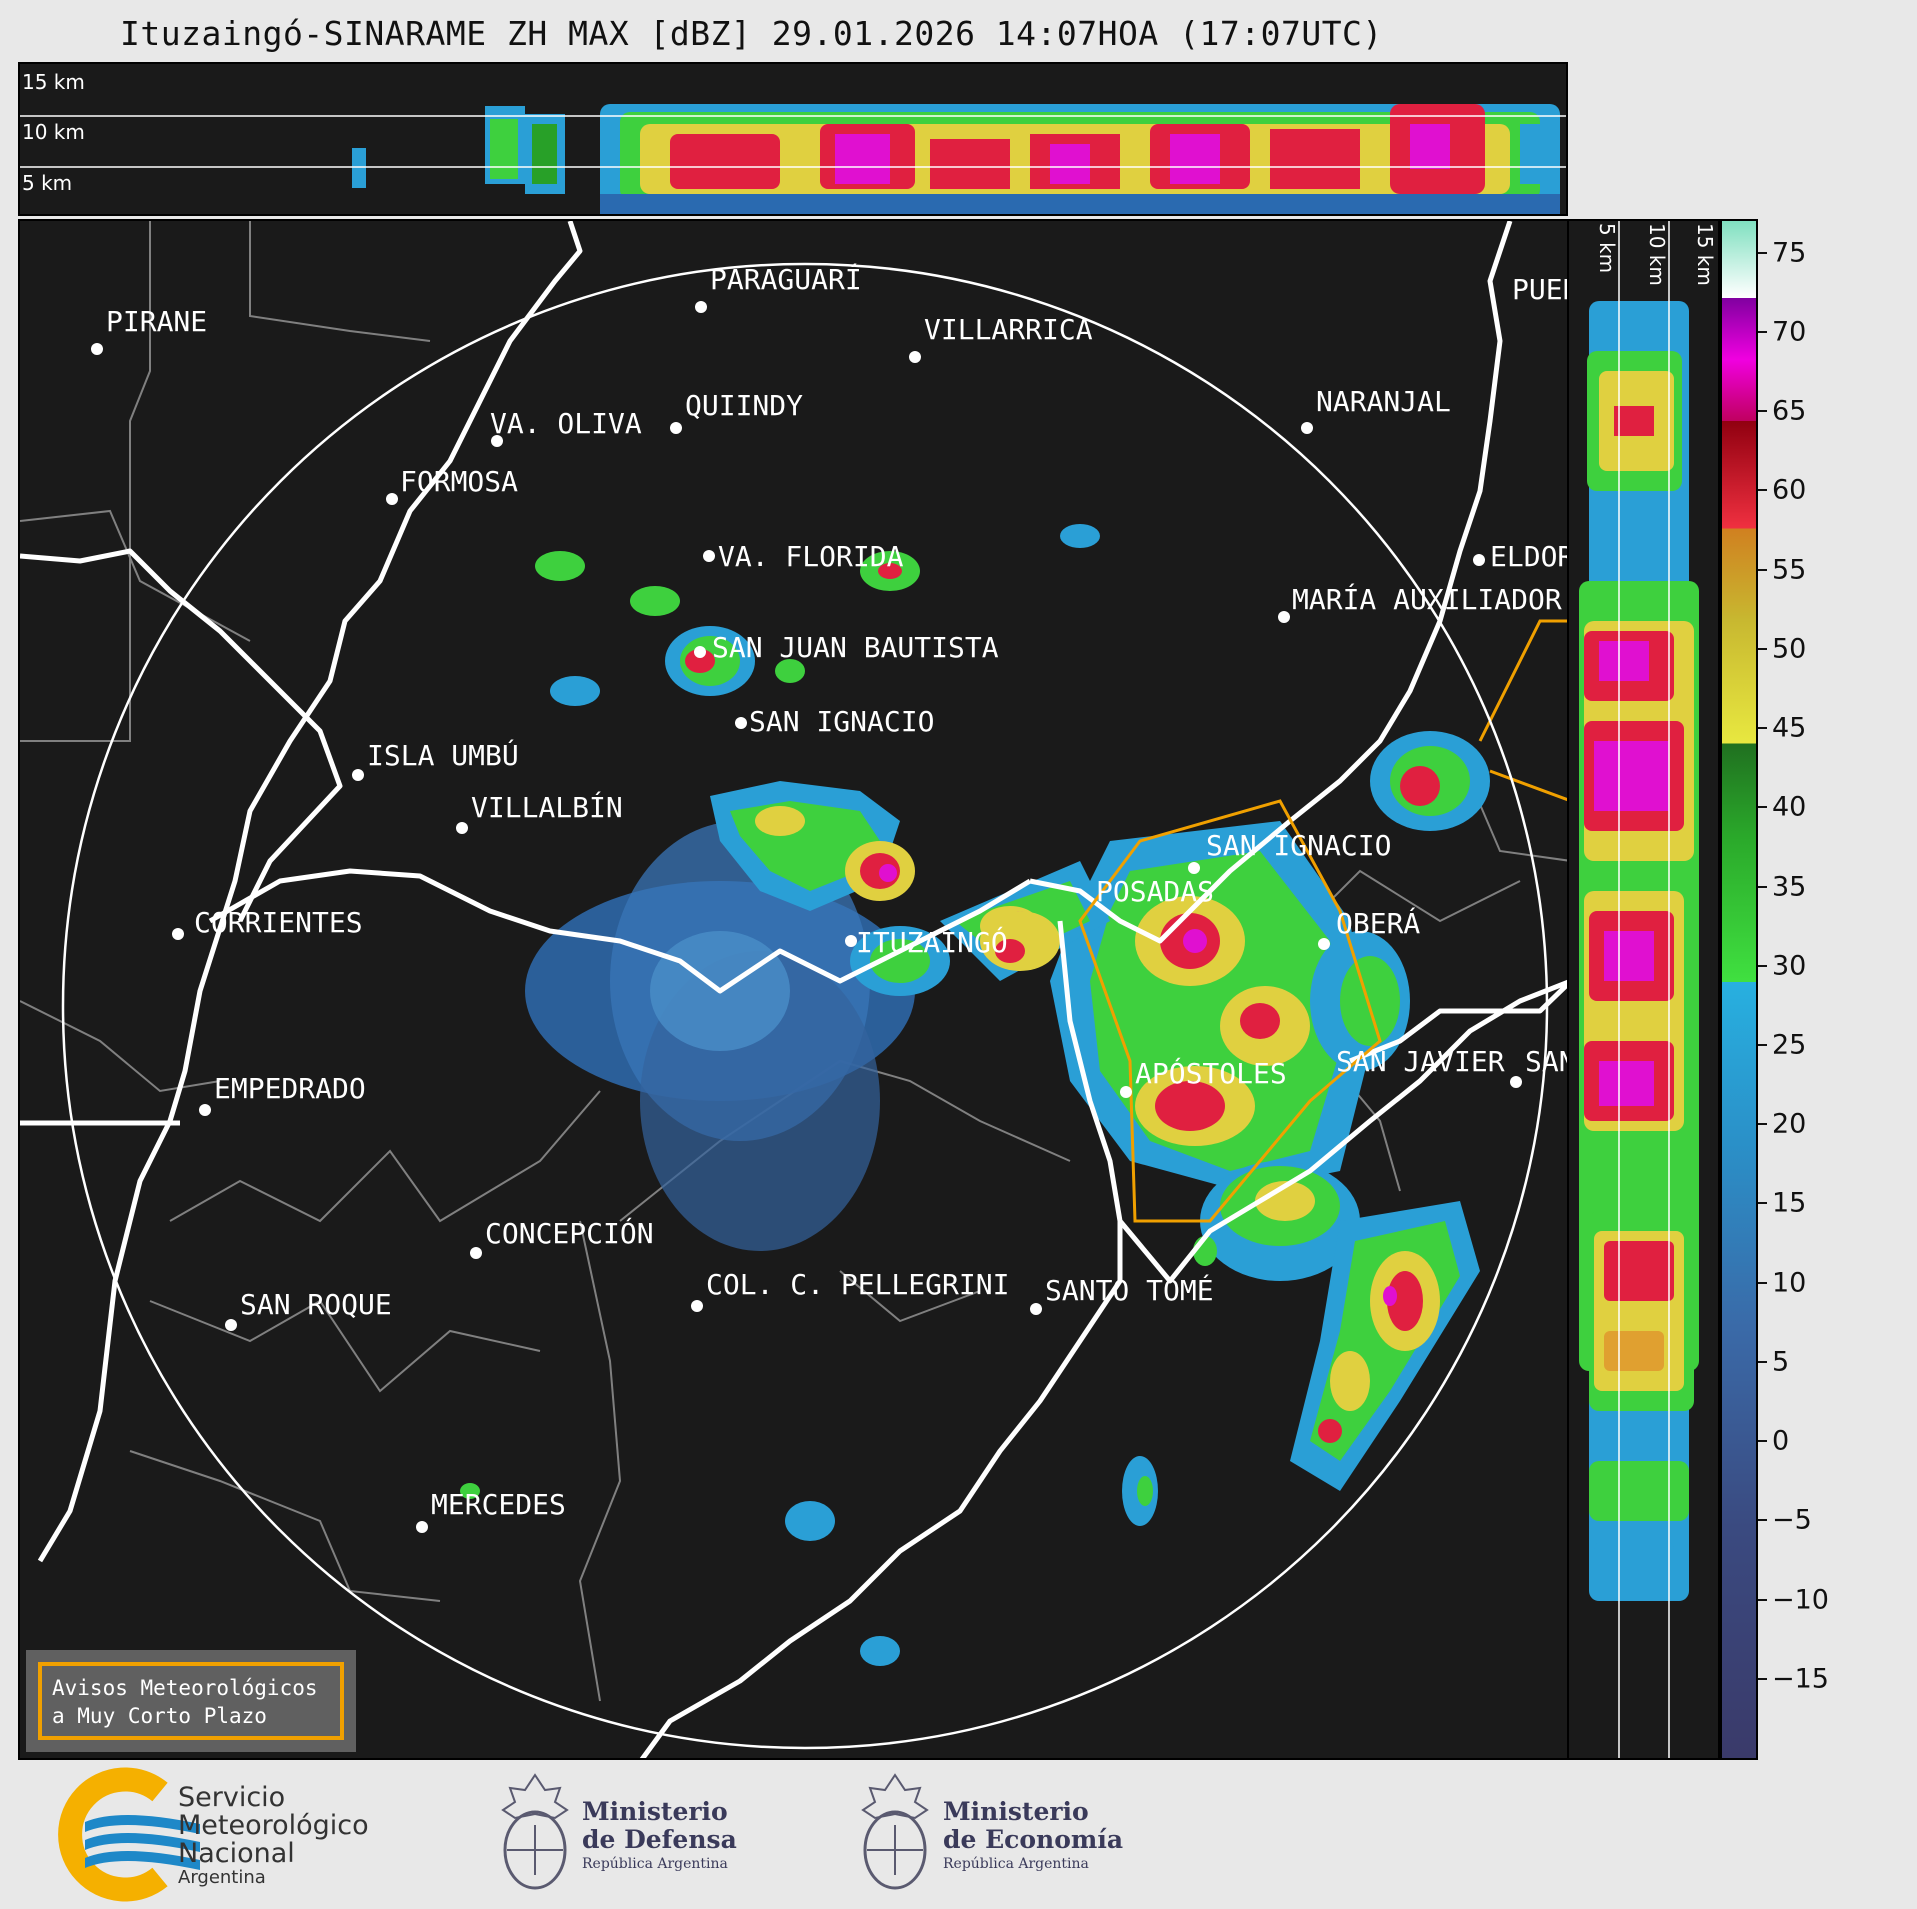 This screenshot has height=1909, width=1917. What do you see at coordinates (53, 82) in the screenshot?
I see `top-height-label-15km: 15 km` at bounding box center [53, 82].